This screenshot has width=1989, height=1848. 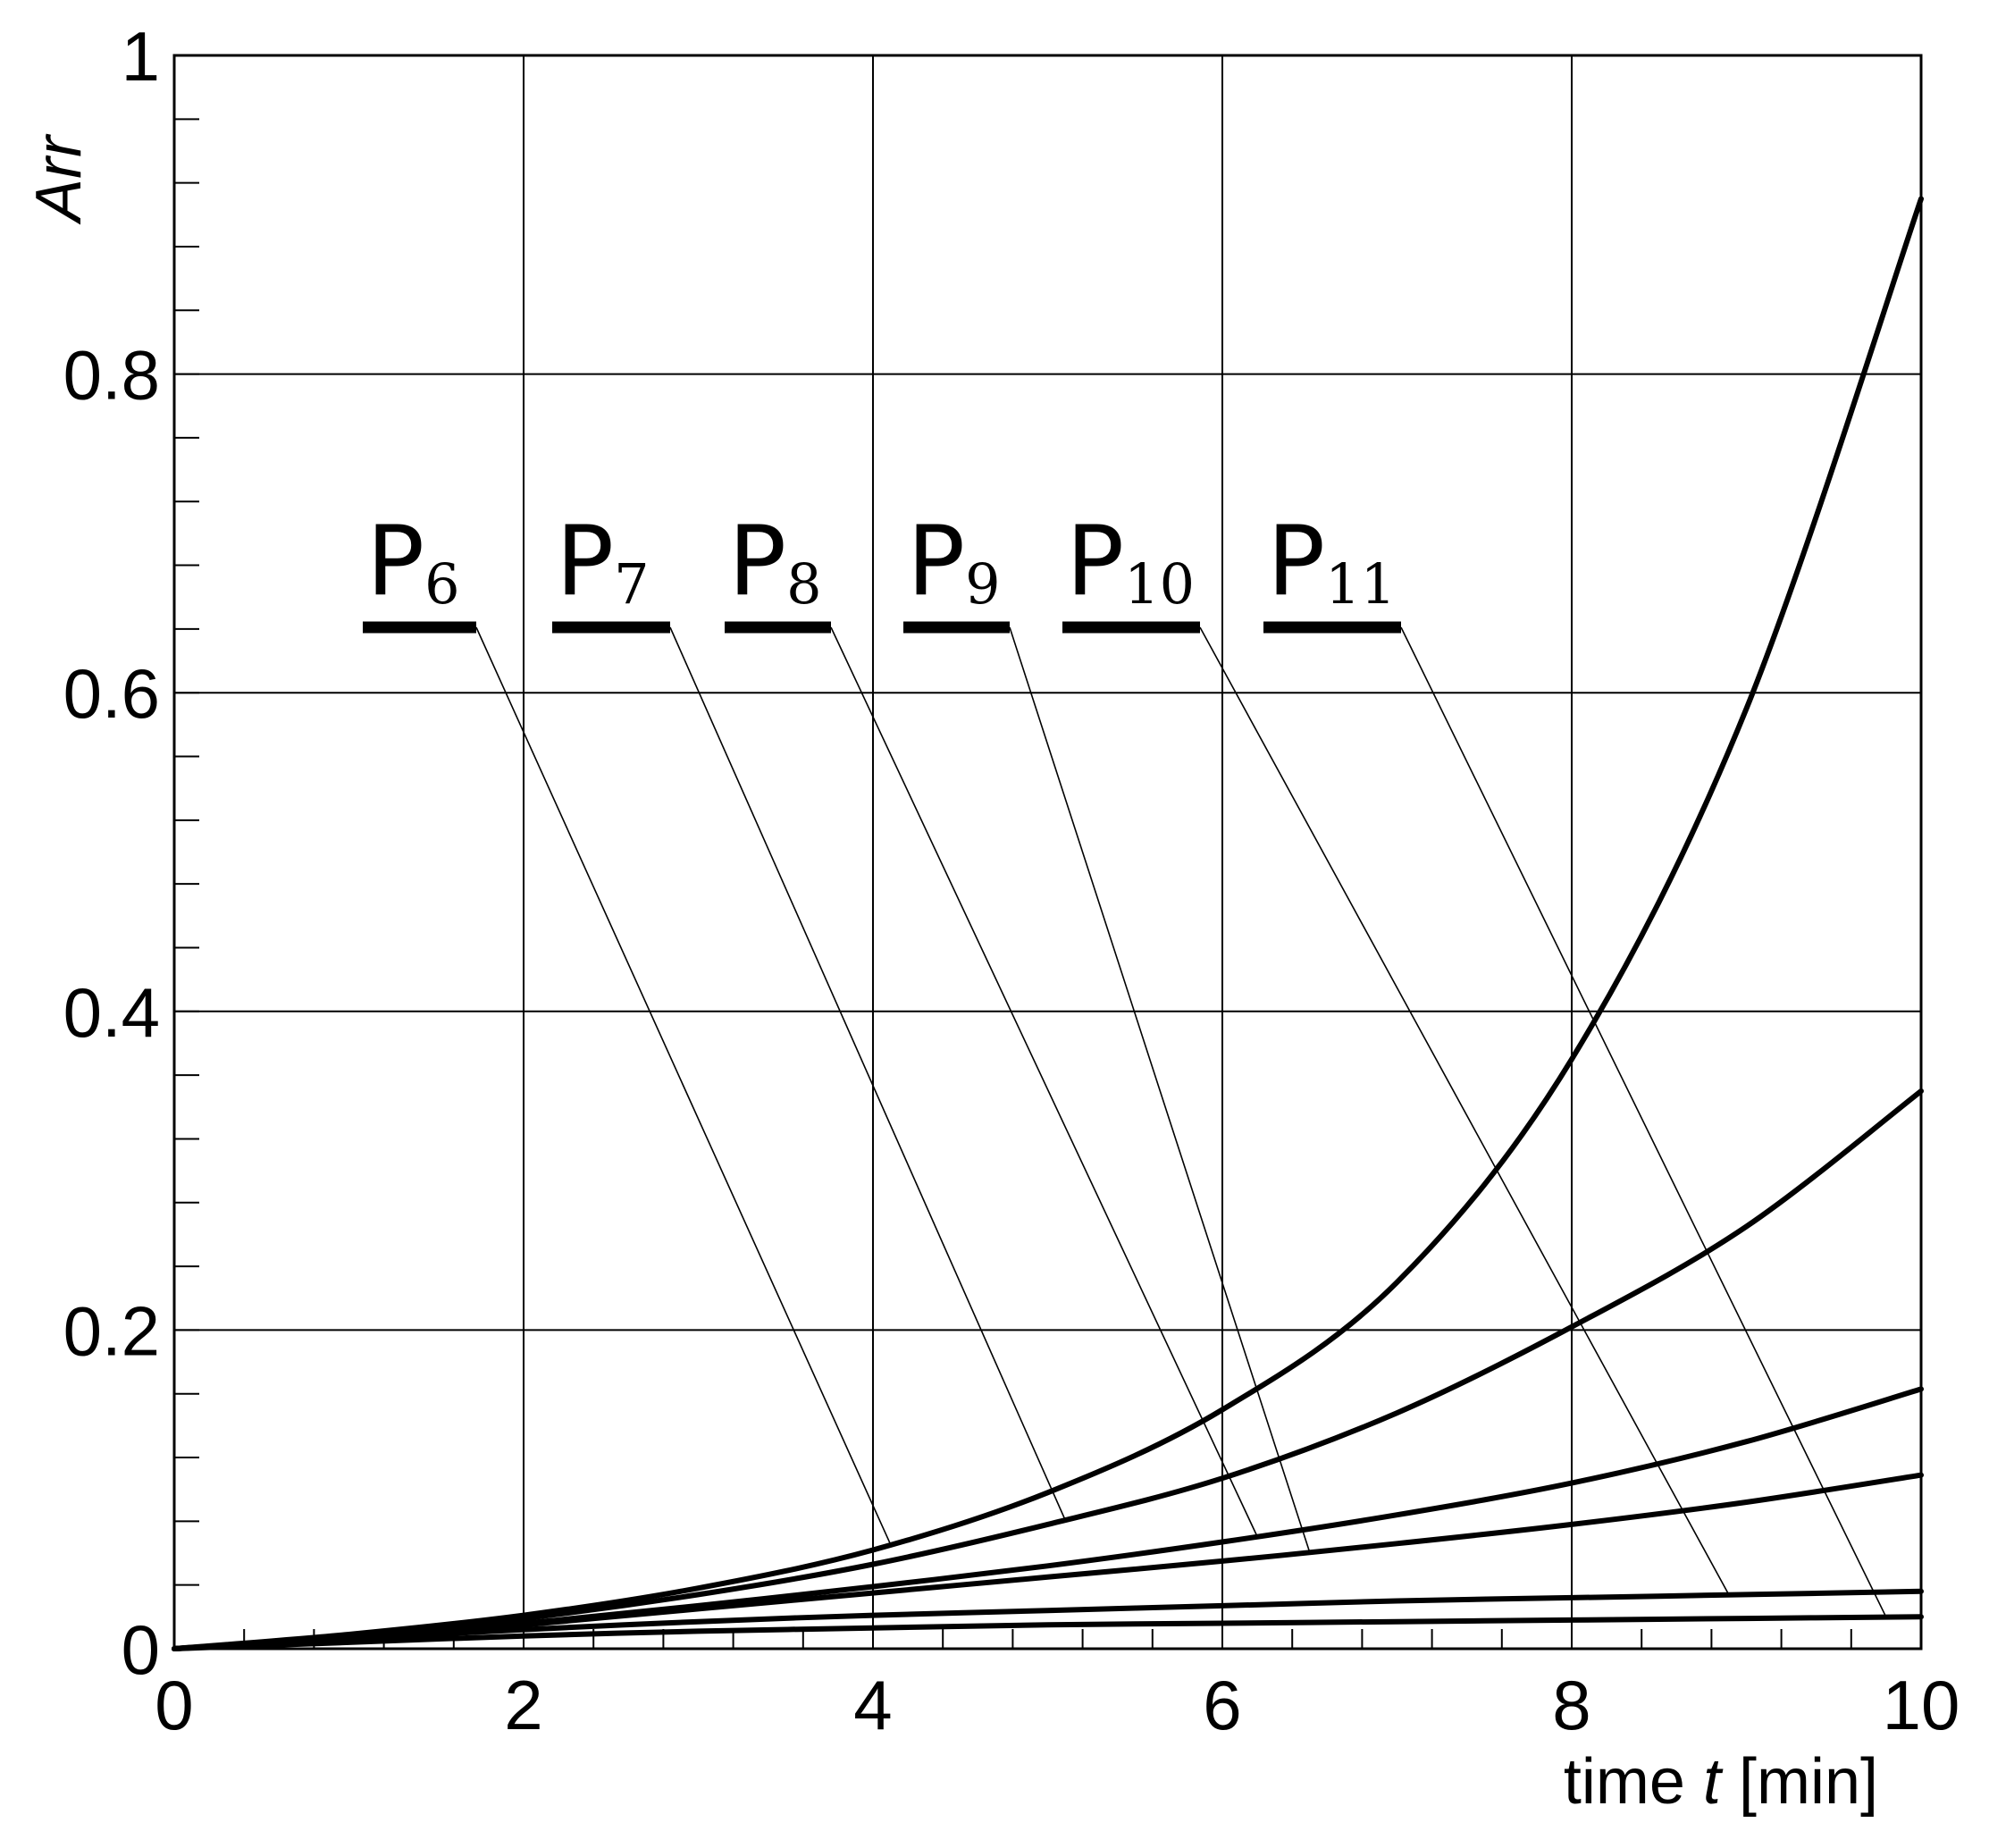 I want to click on series-label-P7: P7, so click(x=603, y=561).